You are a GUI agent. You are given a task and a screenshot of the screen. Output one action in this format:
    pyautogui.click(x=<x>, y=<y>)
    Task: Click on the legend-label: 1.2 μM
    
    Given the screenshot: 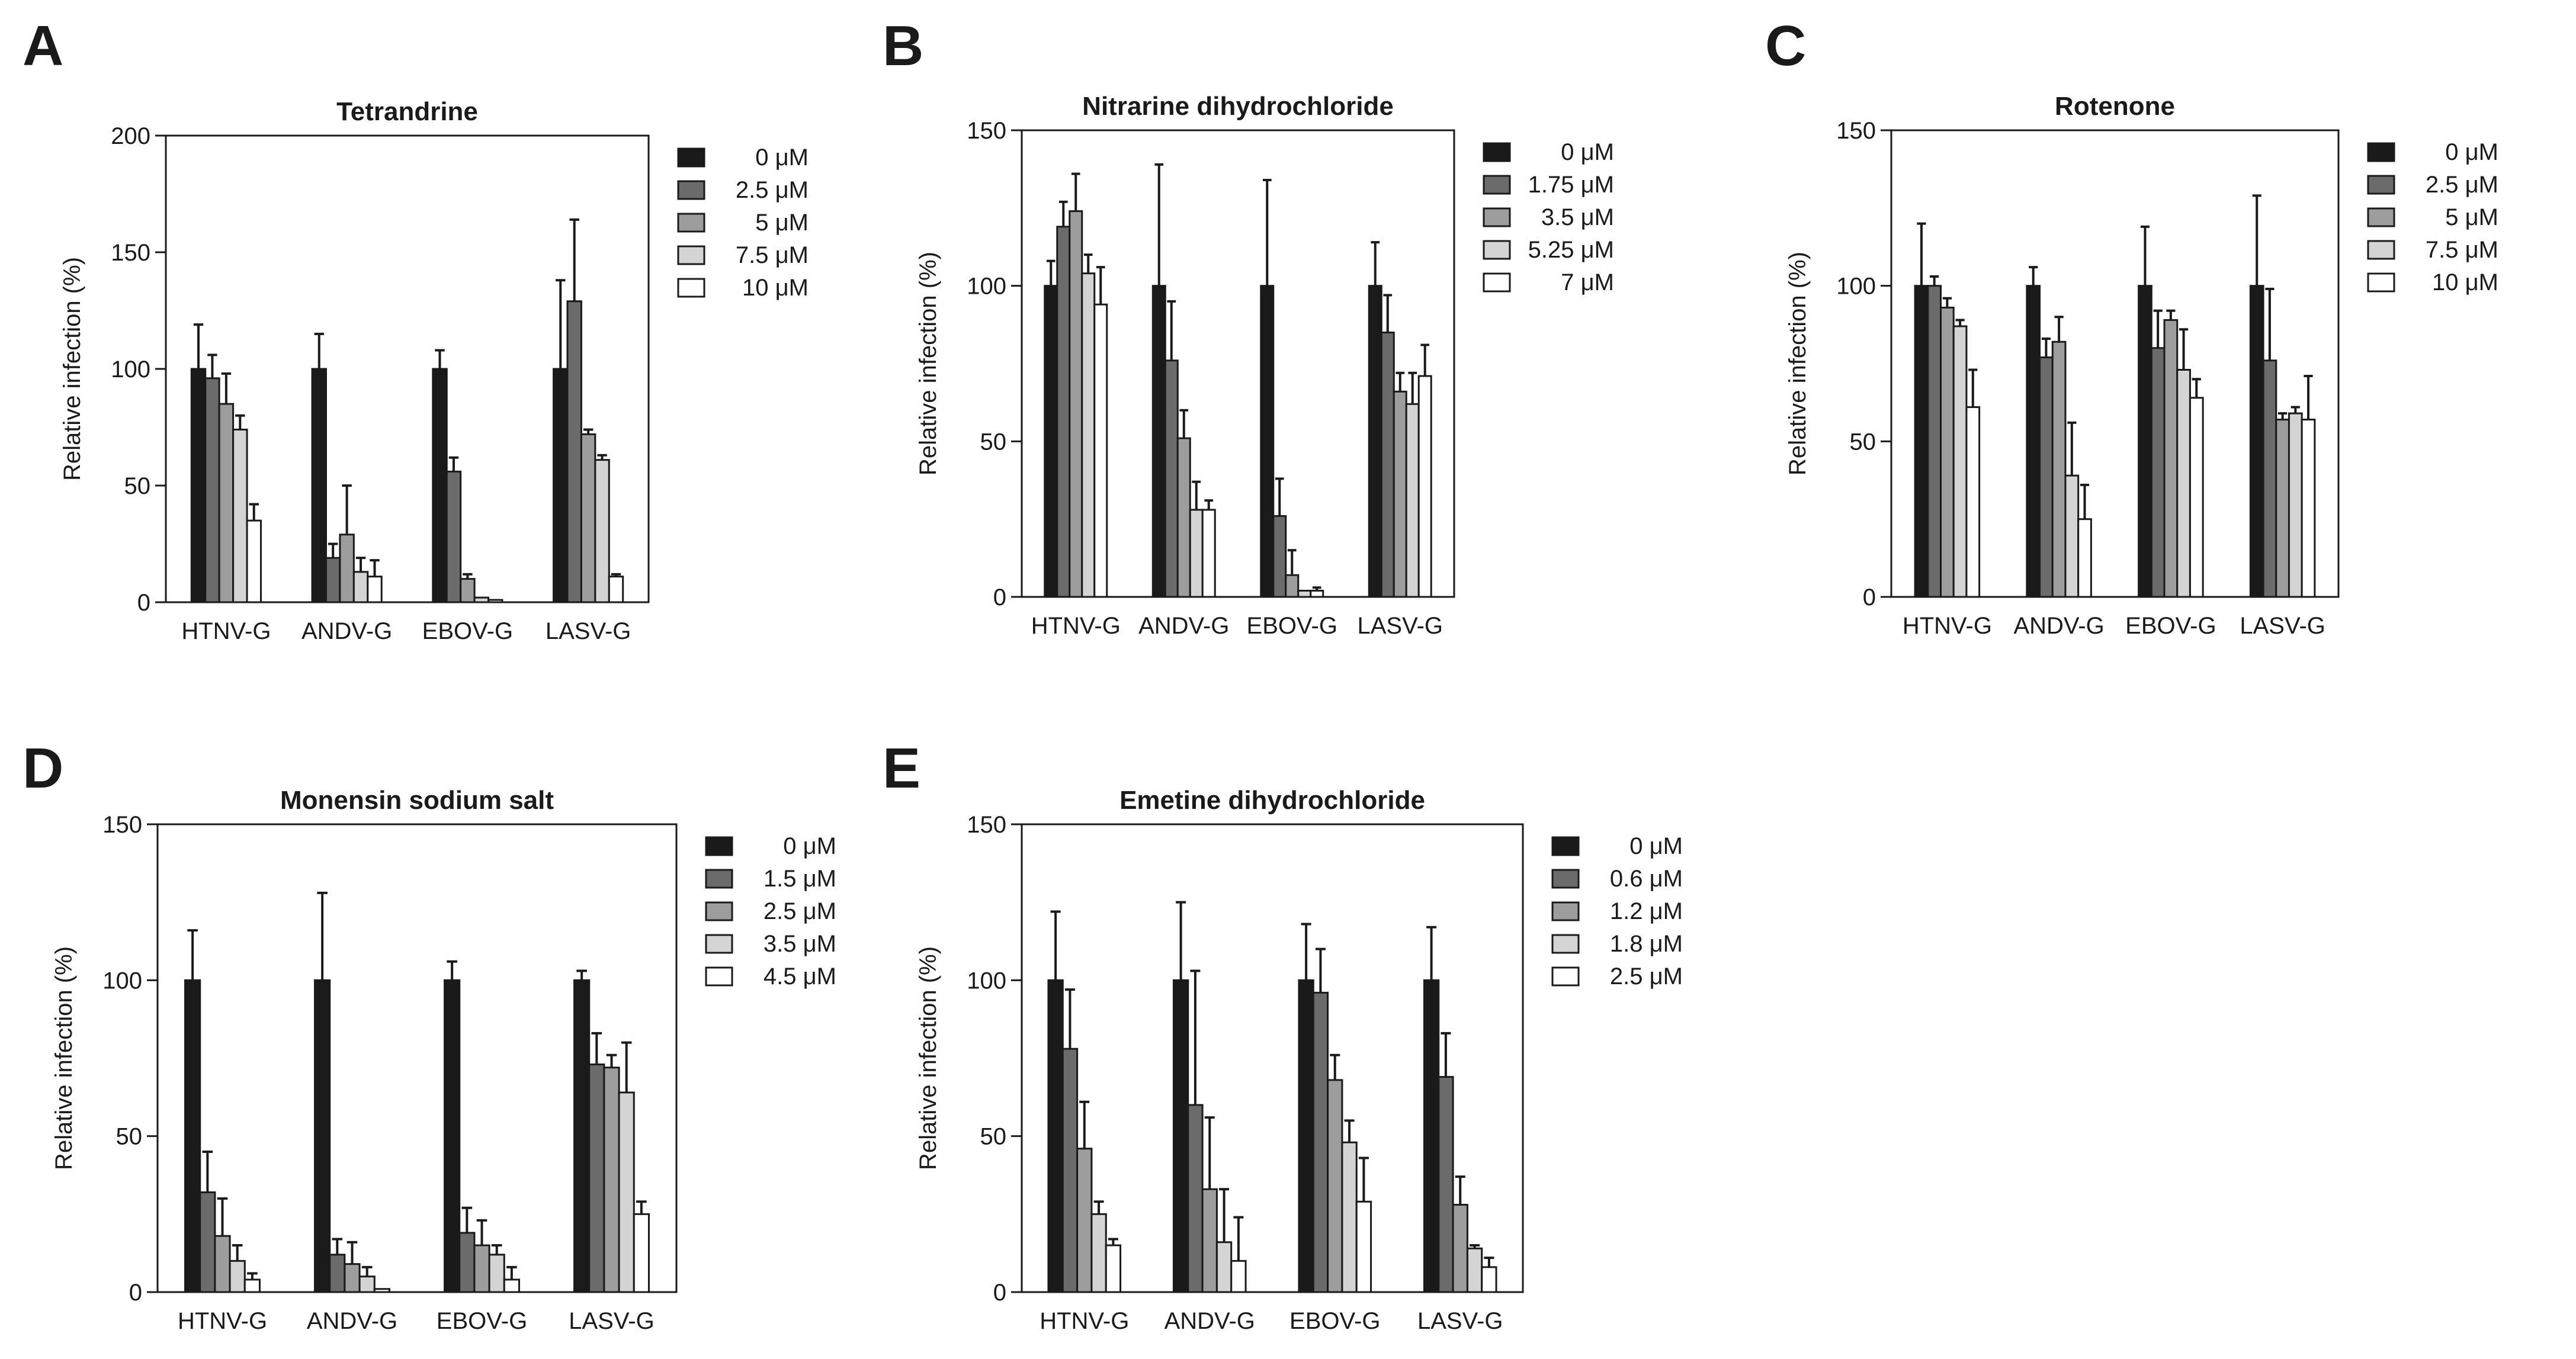 What is the action you would take?
    pyautogui.click(x=1646, y=911)
    